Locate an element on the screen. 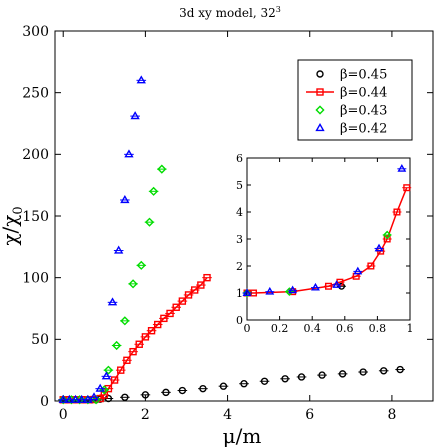 The height and width of the screenshot is (447, 436). main-y-tick-label: 250 is located at coordinates (35, 94).